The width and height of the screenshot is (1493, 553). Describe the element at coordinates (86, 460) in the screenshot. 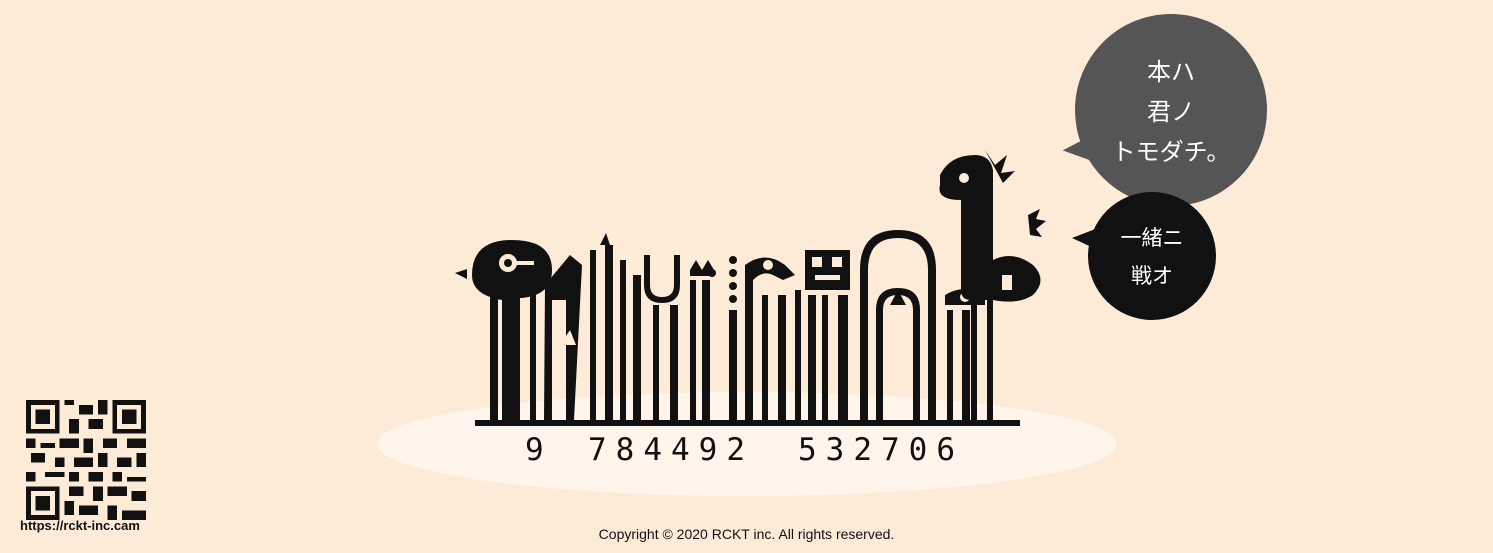

I see `qr-code-icon` at that location.